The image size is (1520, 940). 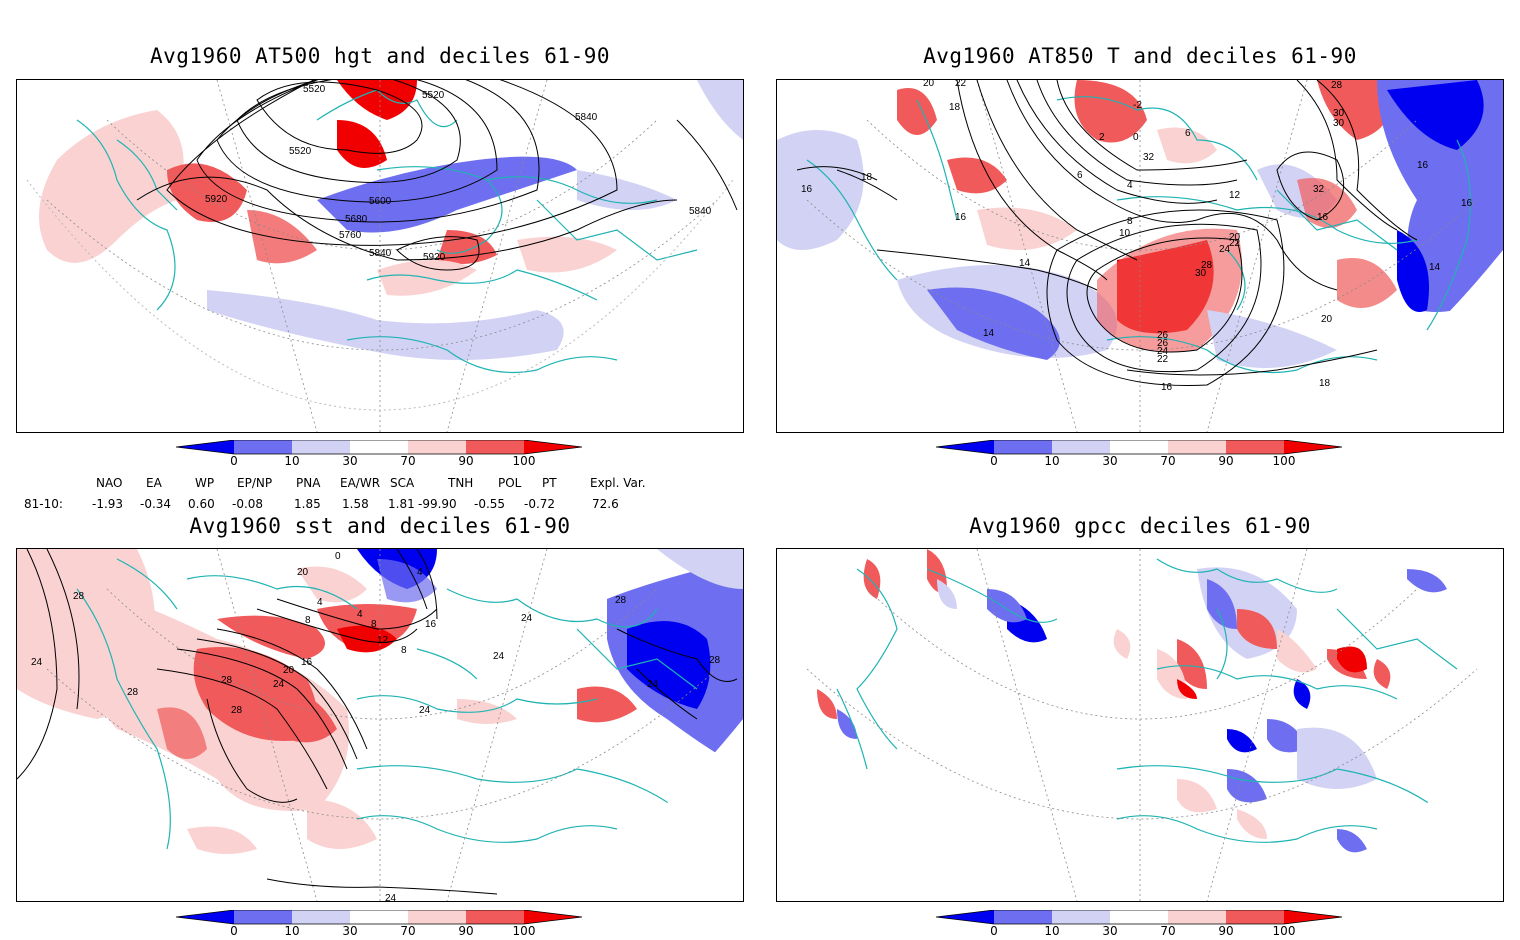 I want to click on index-header: TNH, so click(x=461, y=483).